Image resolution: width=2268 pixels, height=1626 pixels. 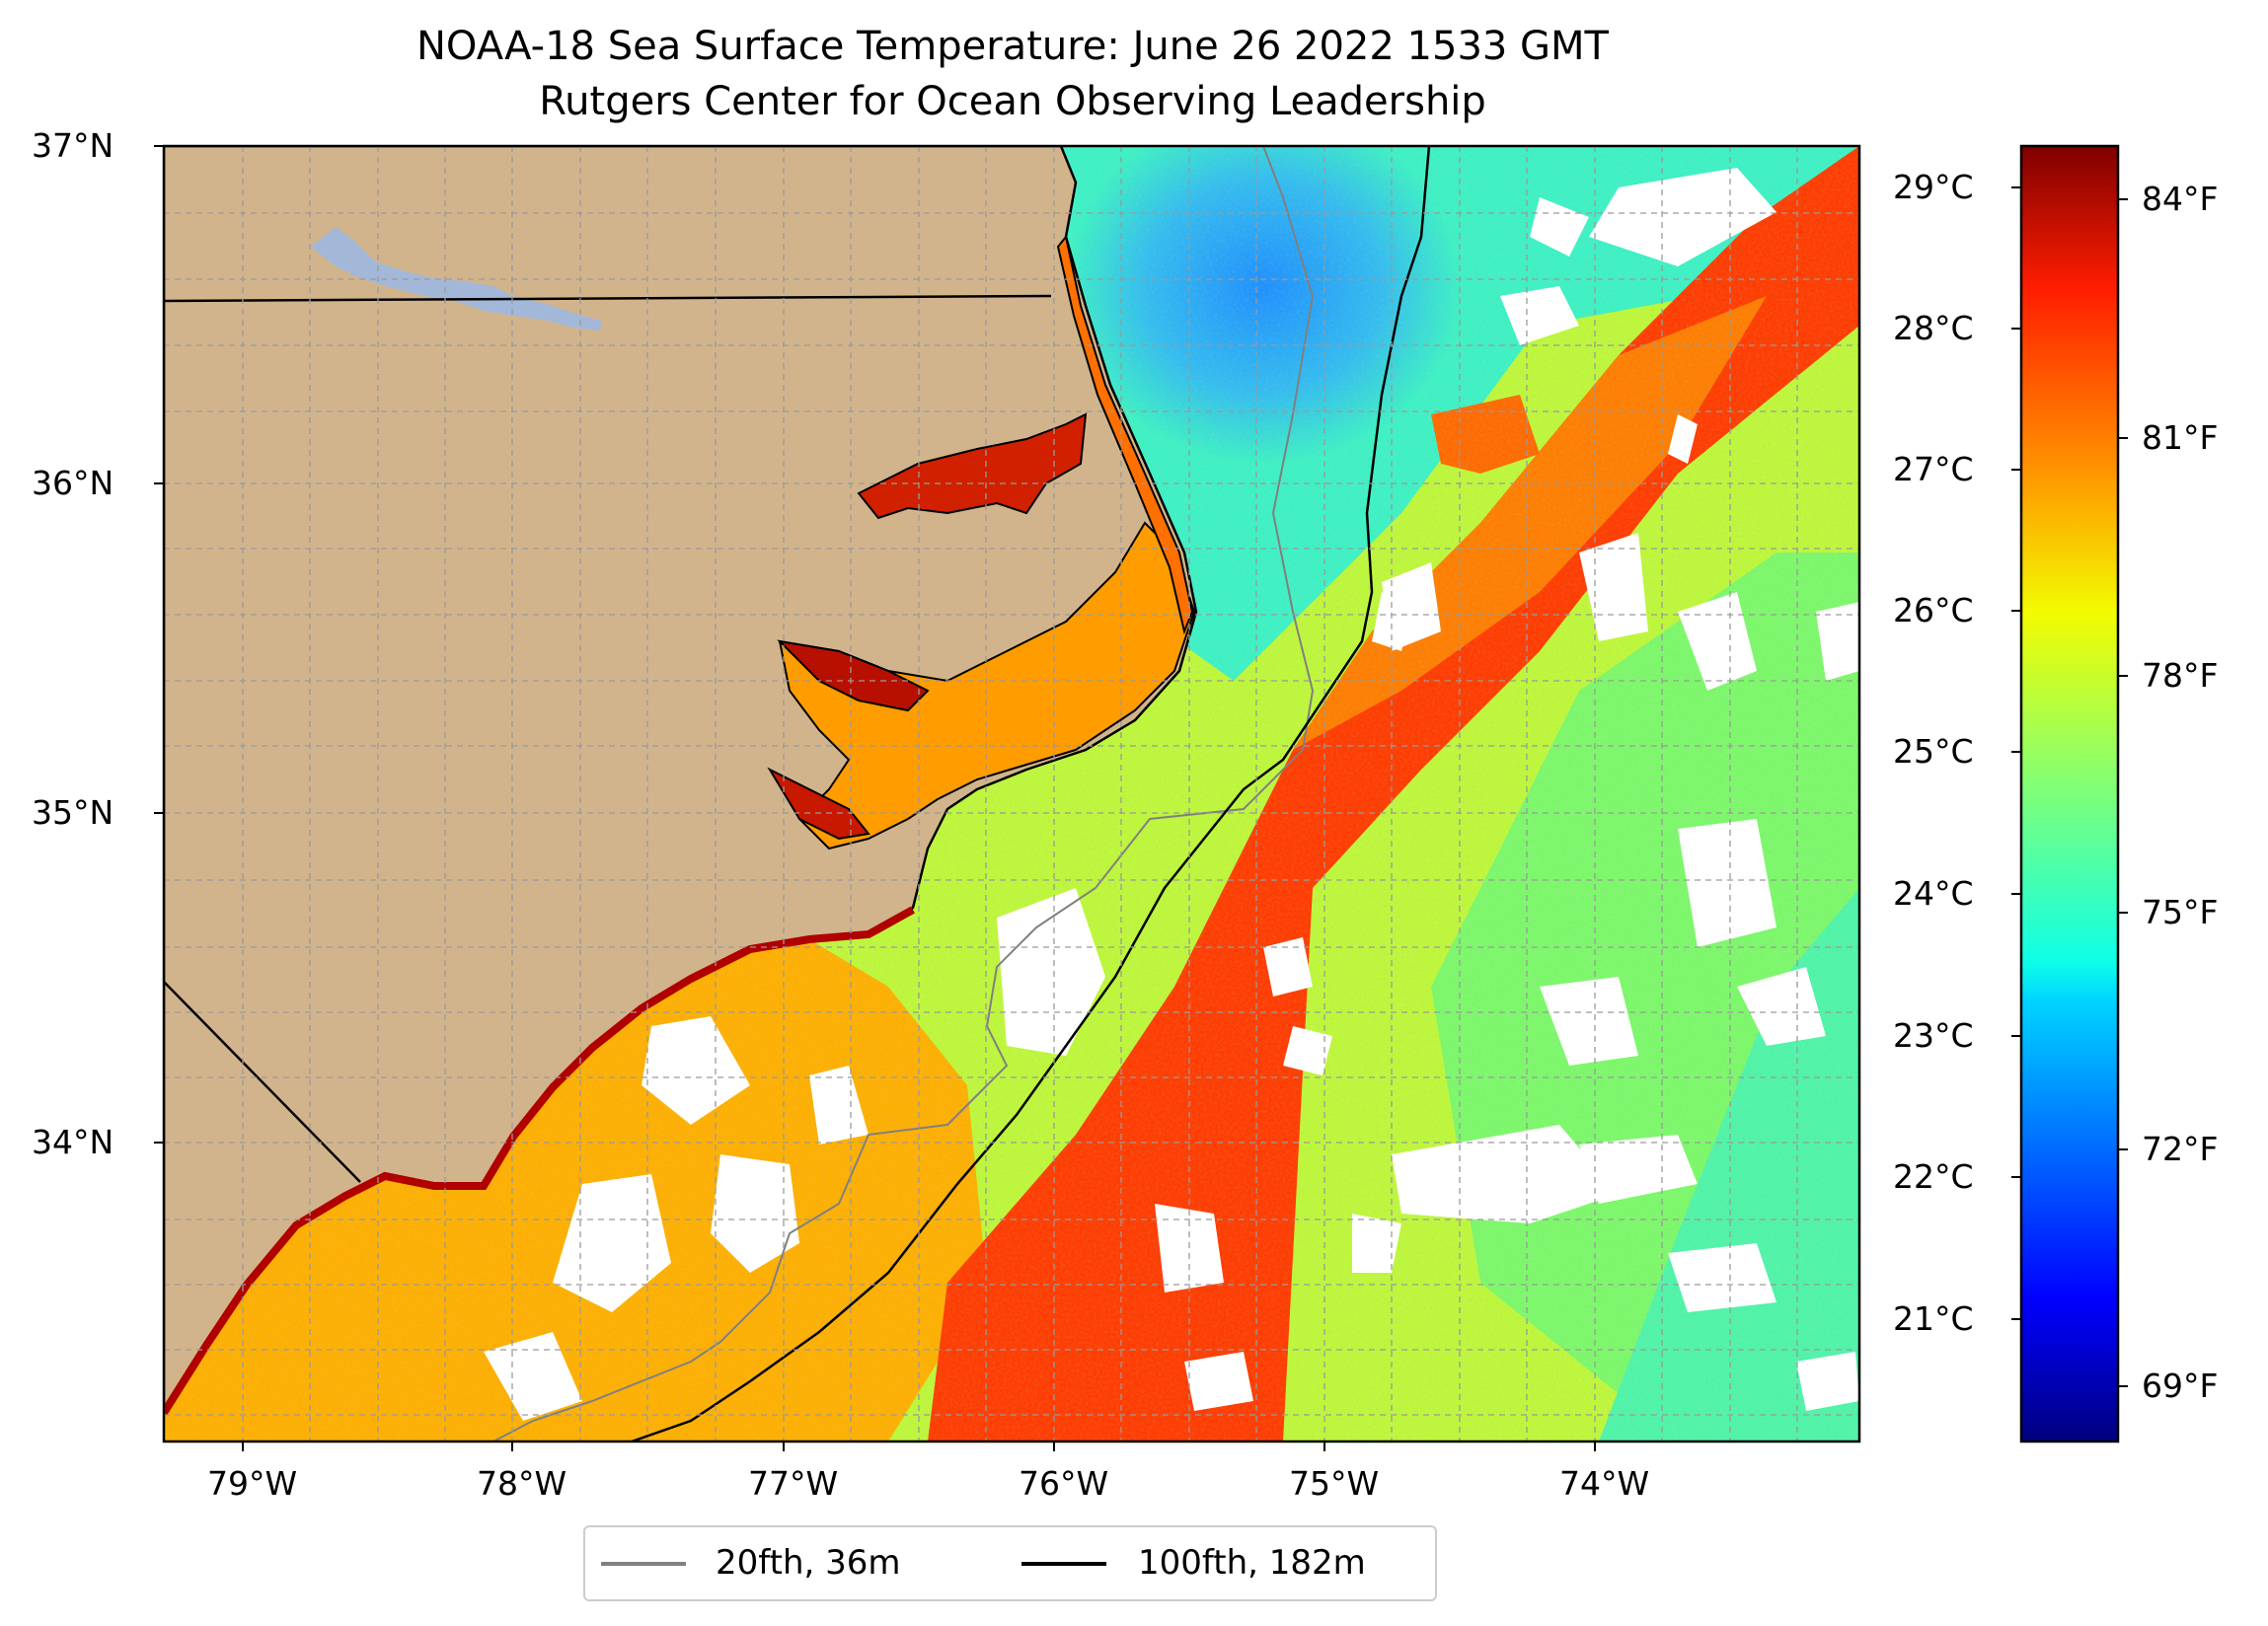 What do you see at coordinates (1934, 328) in the screenshot?
I see `cbar-label-28c: 28°C` at bounding box center [1934, 328].